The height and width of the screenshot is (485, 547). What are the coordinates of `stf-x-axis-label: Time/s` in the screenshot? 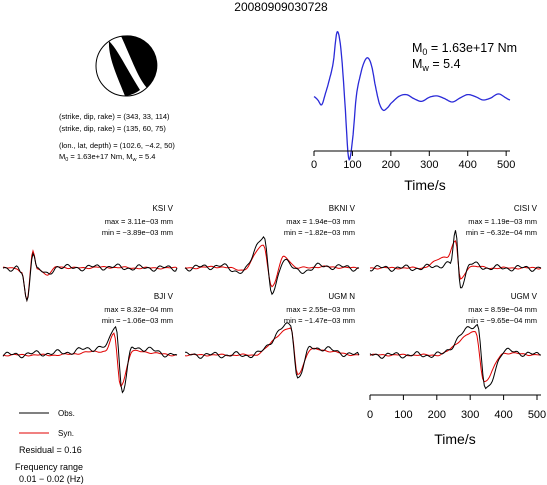 It's located at (424, 185).